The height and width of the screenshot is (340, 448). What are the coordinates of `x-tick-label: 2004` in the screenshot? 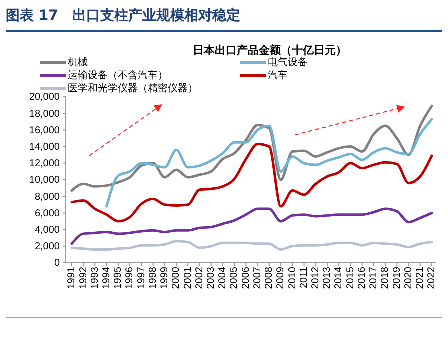 It's located at (223, 278).